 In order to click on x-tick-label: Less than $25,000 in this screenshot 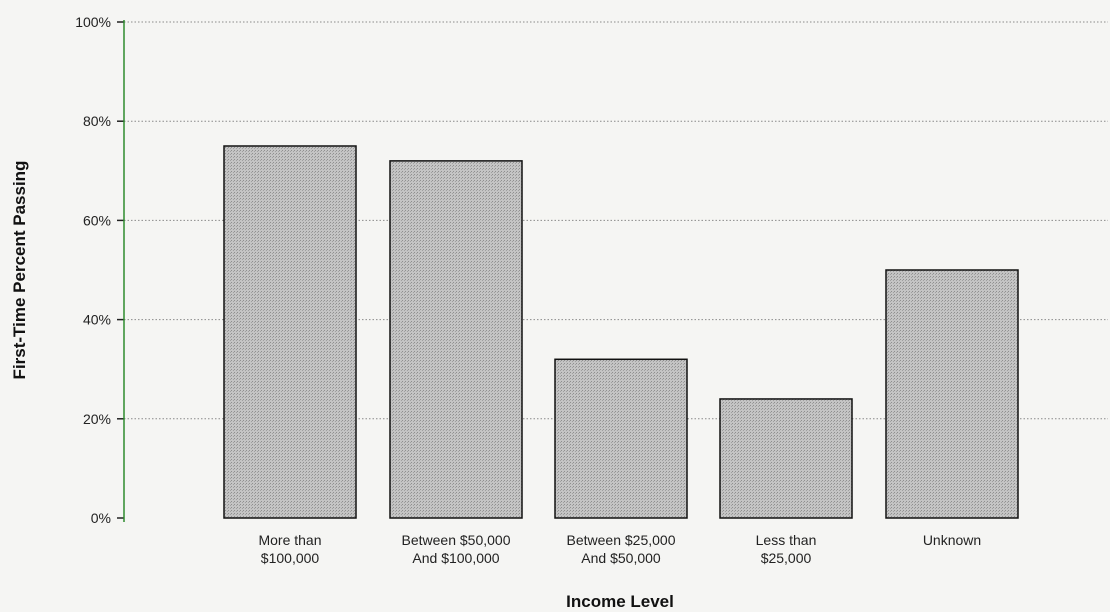, I will do `click(786, 549)`.